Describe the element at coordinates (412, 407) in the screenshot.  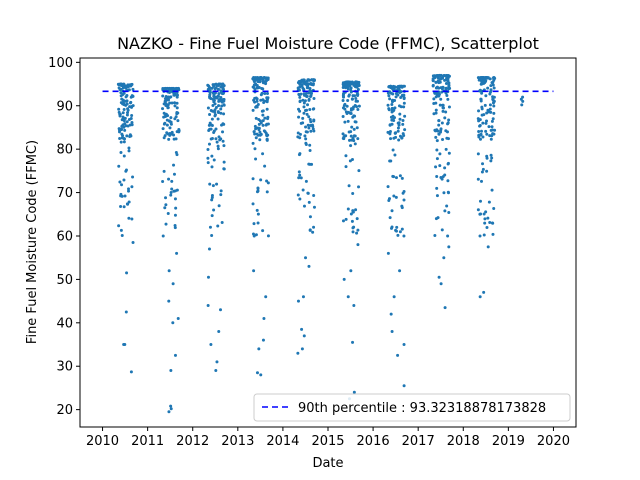
I see `legend: 90th percentile : 93.32318878173828` at that location.